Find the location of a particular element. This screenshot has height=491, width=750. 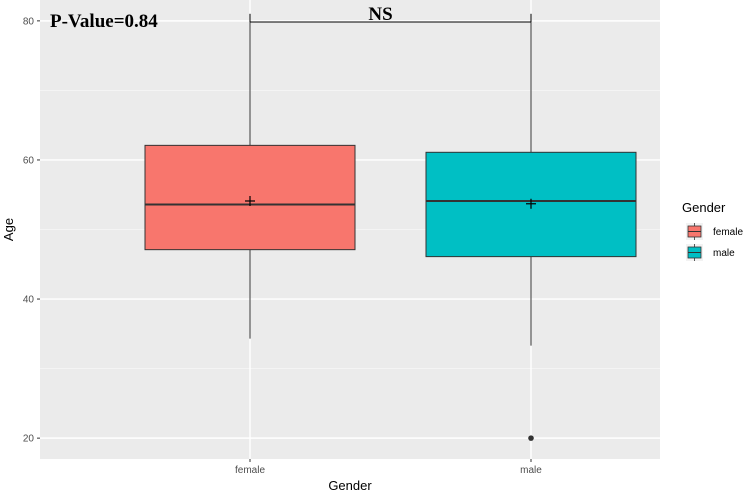

legend-title: Gender is located at coordinates (704, 207).